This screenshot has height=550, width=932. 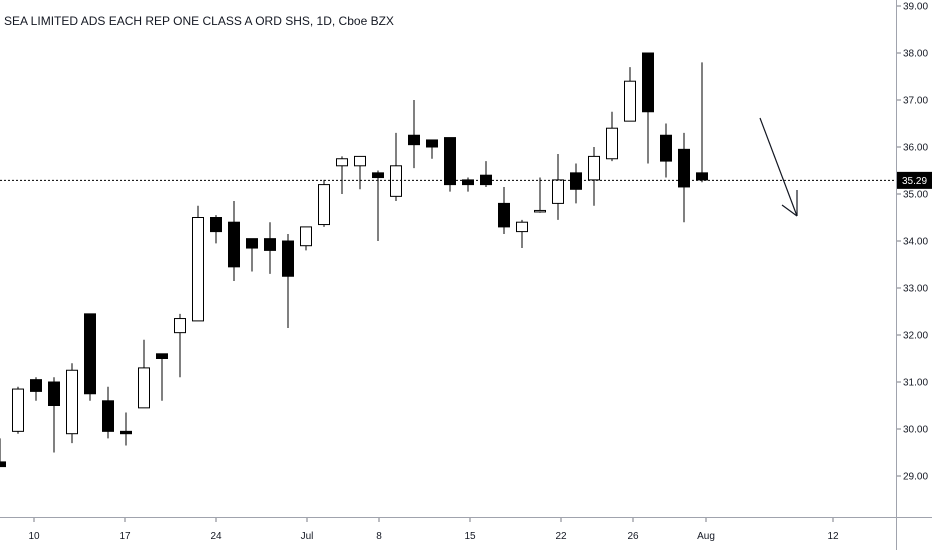 I want to click on time-tick-label: 15, so click(x=470, y=536).